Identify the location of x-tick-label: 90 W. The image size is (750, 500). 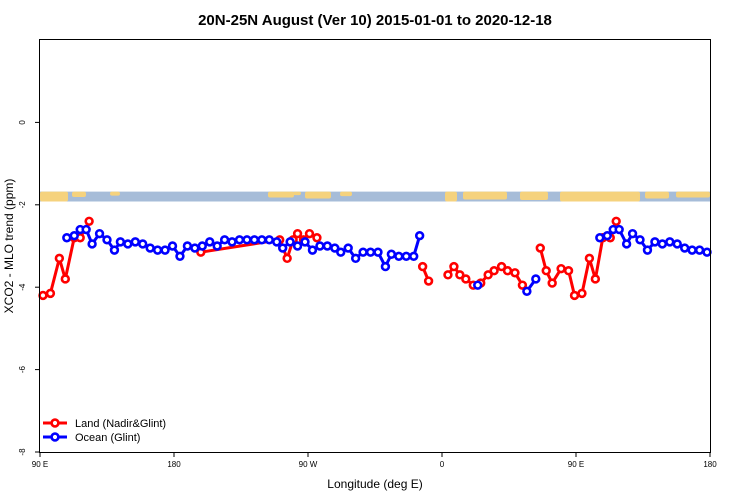
(308, 464).